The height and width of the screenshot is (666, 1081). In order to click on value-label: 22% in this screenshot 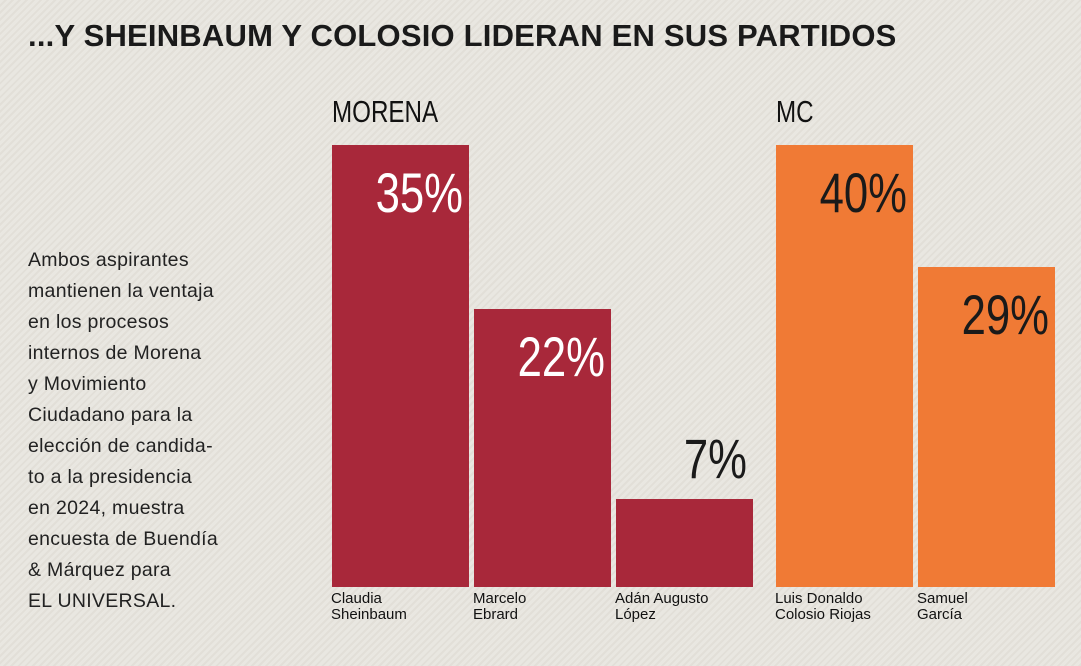, I will do `click(561, 357)`.